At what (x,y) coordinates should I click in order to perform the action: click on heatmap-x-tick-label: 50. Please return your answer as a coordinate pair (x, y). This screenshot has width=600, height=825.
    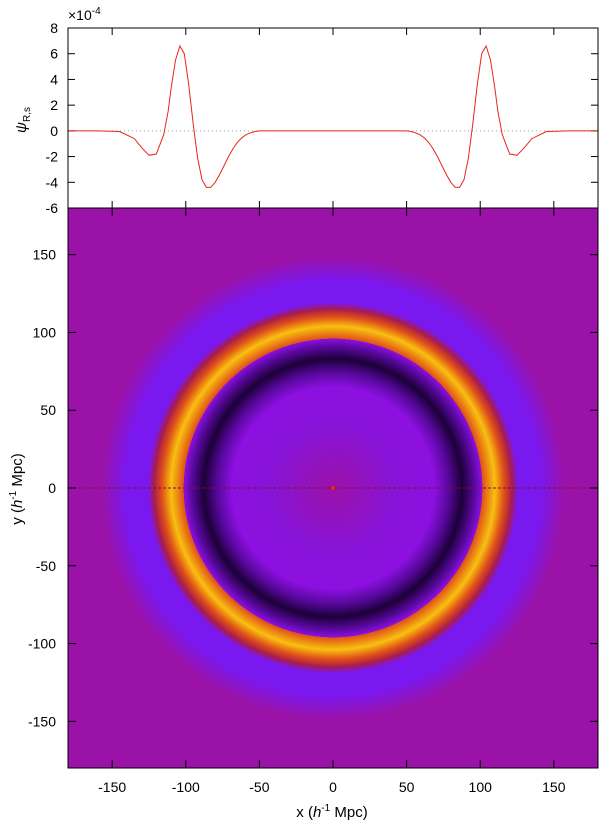
    Looking at the image, I should click on (407, 787).